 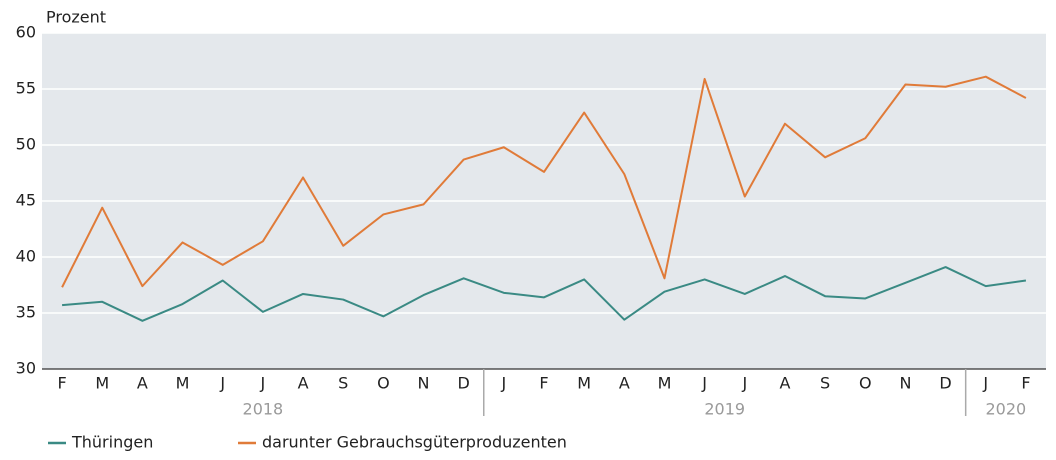 What do you see at coordinates (26, 32) in the screenshot?
I see `y-tick-label: 60` at bounding box center [26, 32].